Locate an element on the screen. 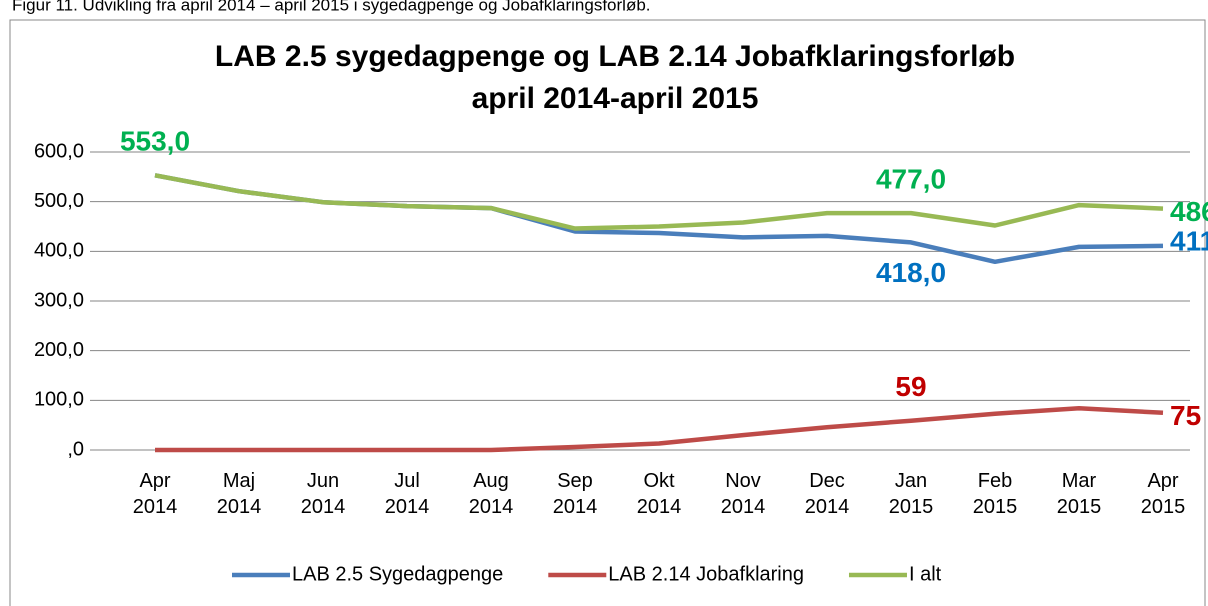 The height and width of the screenshot is (606, 1208). x-tick-label: Aug 2014 is located at coordinates (491, 494).